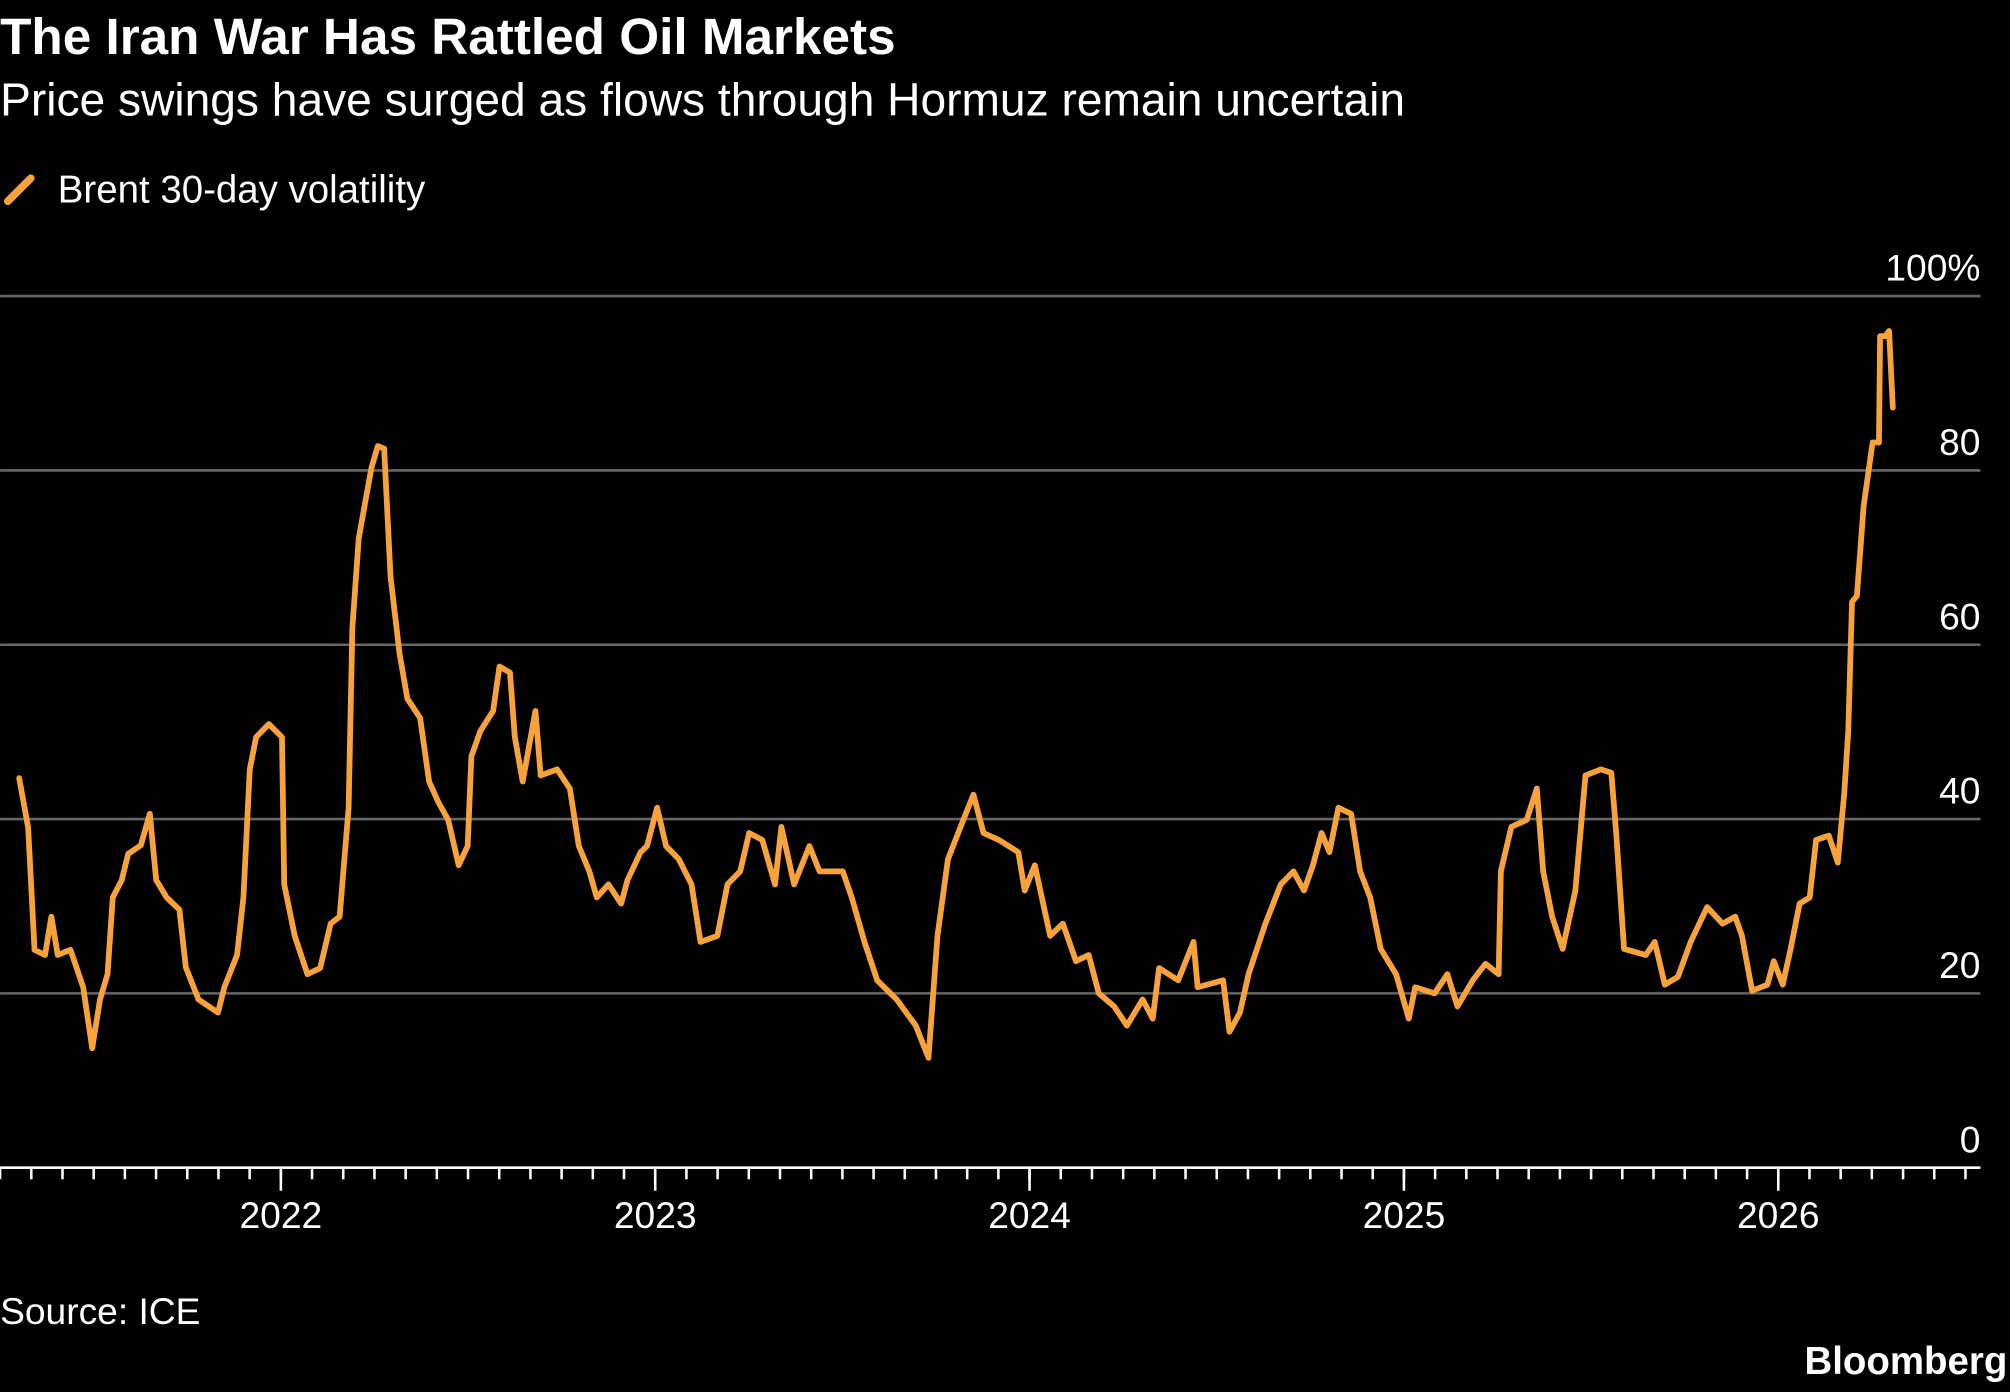  I want to click on y-tick-label: 60, so click(1959, 616).